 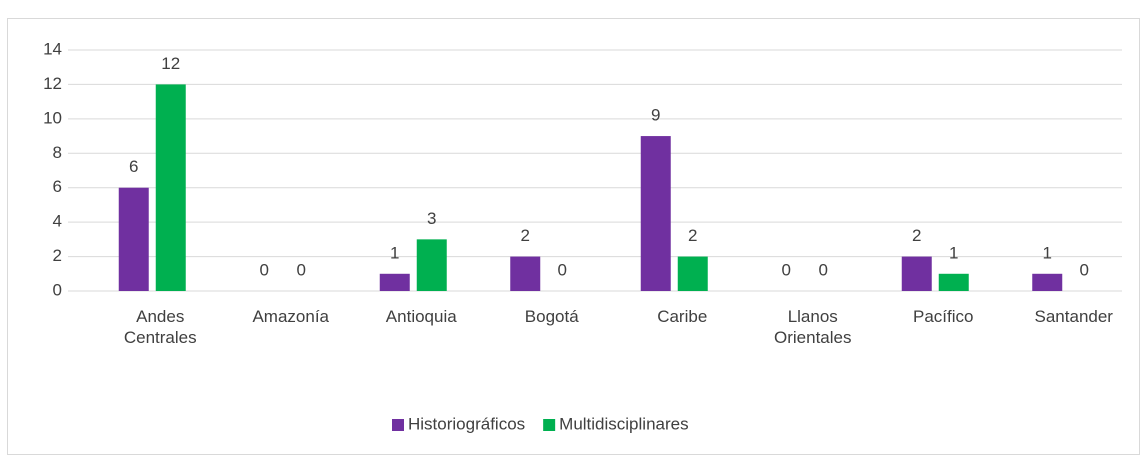 What do you see at coordinates (813, 327) in the screenshot?
I see `x-tick-label: Llanos Orientales` at bounding box center [813, 327].